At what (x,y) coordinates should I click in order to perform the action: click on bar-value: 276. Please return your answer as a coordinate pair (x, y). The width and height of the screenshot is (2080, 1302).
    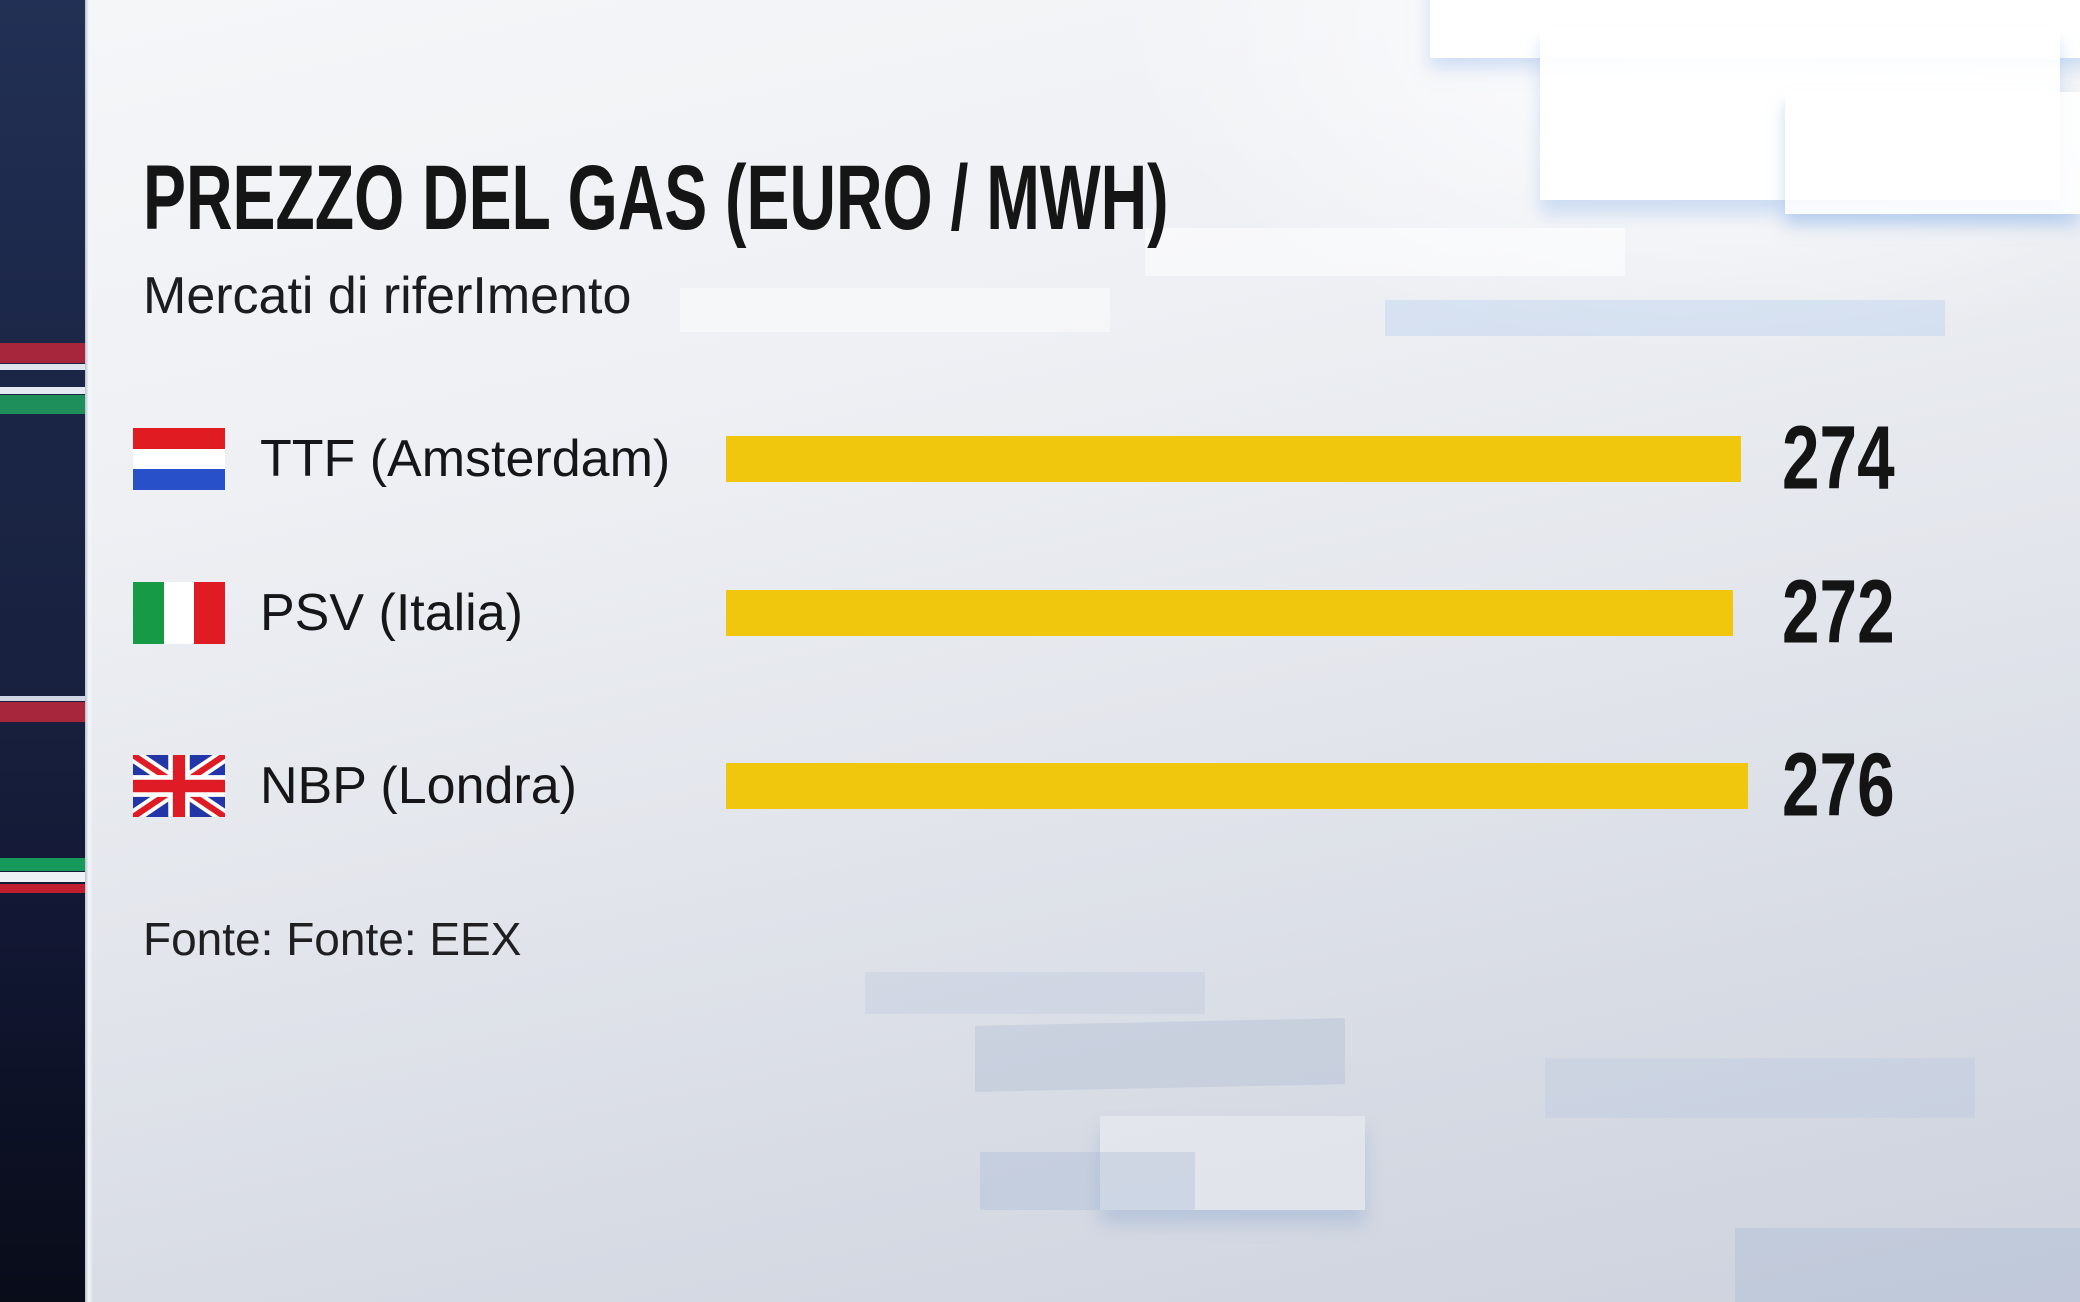
    Looking at the image, I should click on (1838, 785).